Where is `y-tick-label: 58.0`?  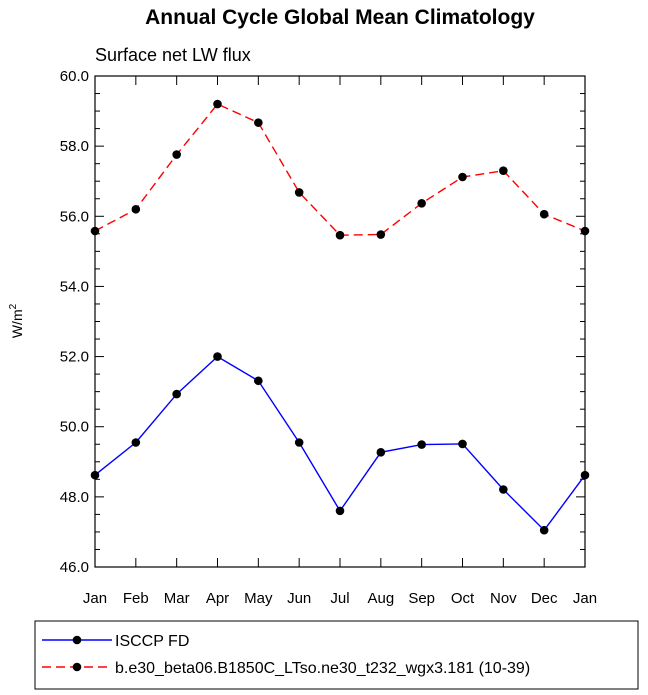
y-tick-label: 58.0 is located at coordinates (74, 146).